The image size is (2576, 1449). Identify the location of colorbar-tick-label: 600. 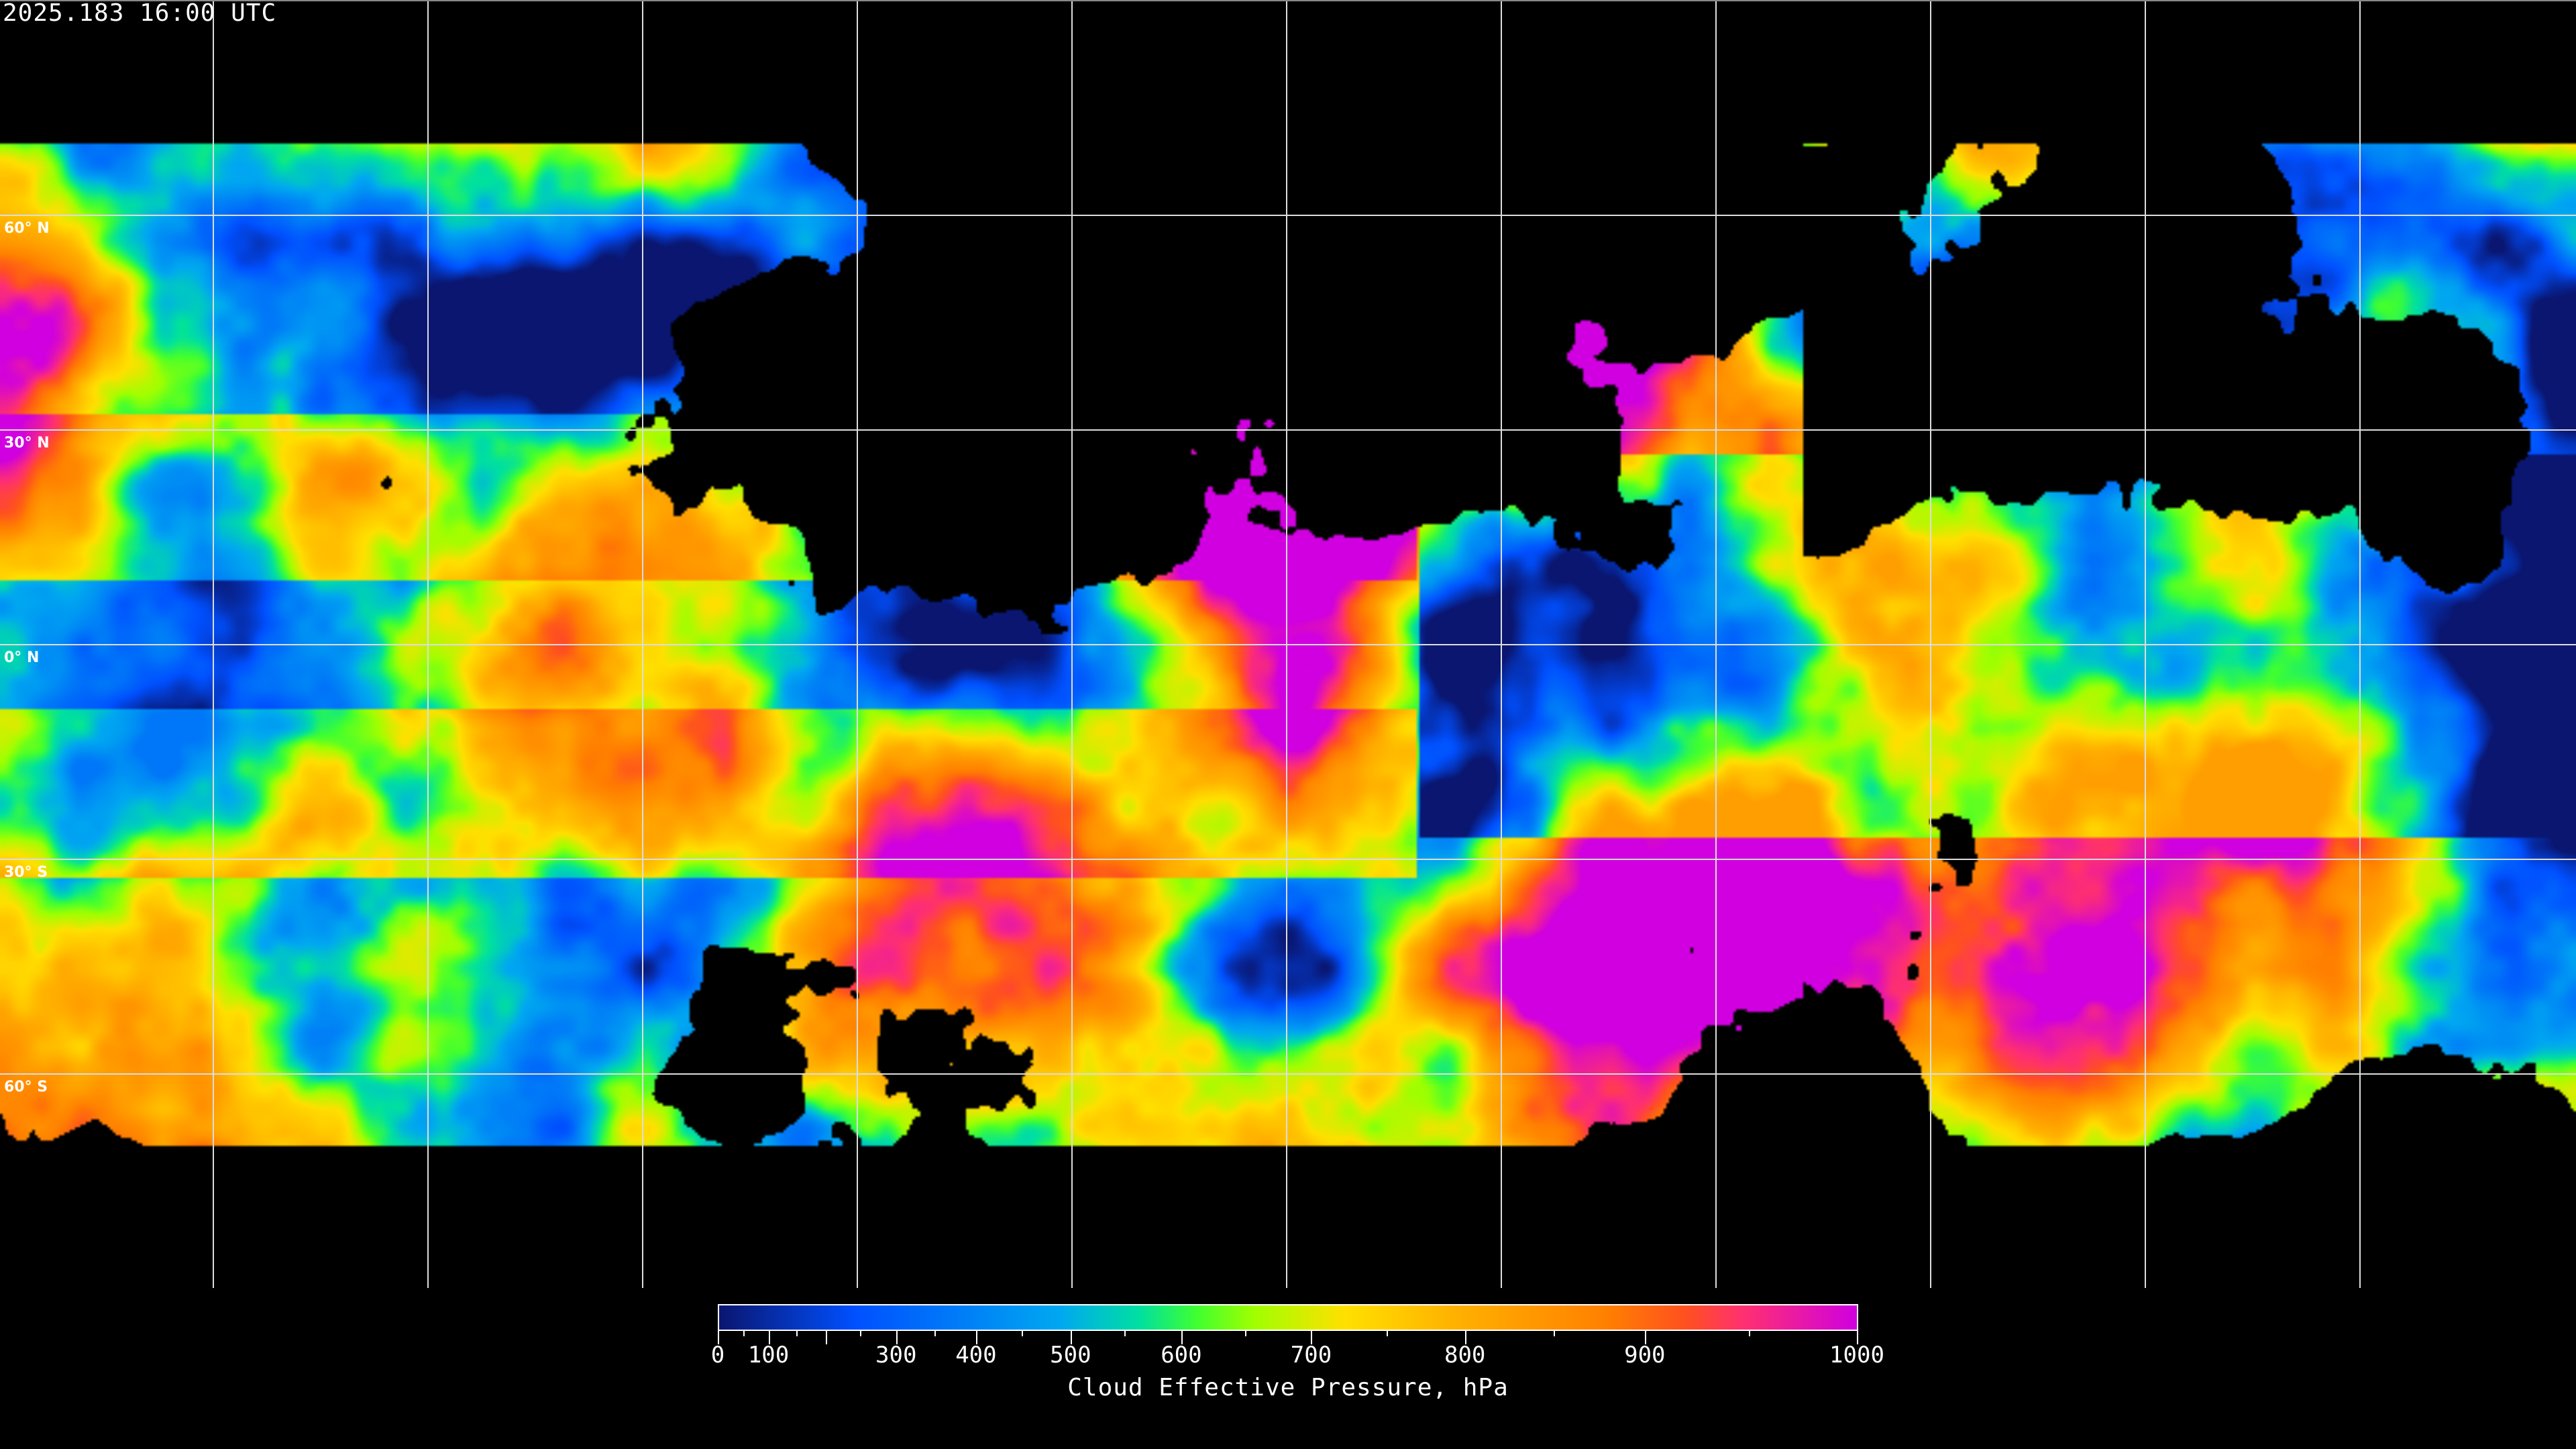
(1181, 1355).